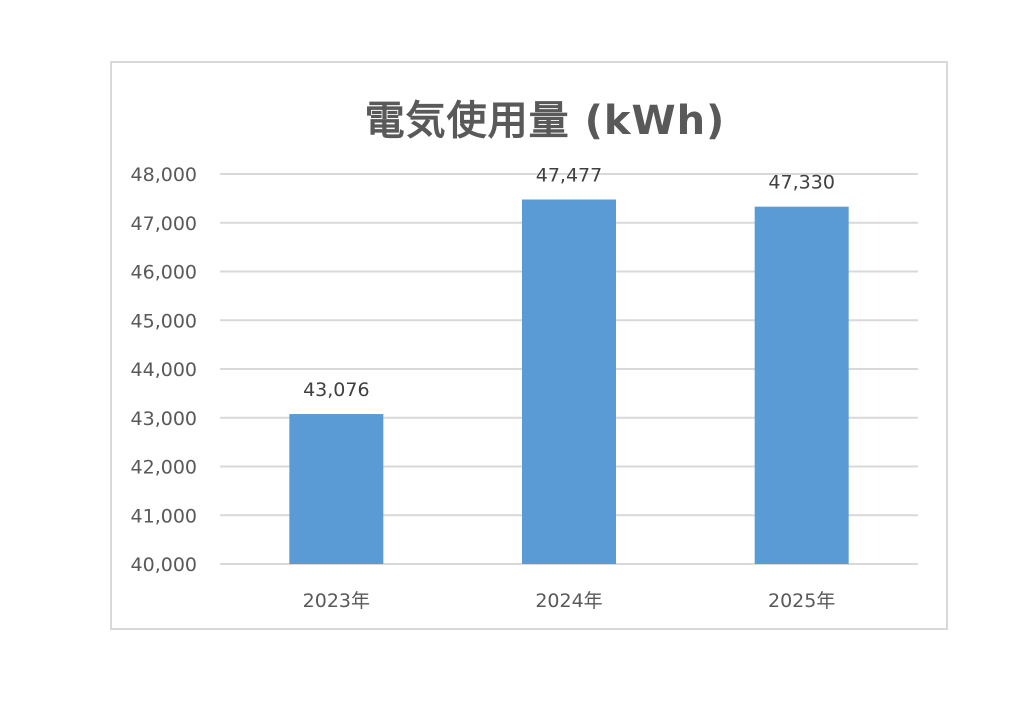  Describe the element at coordinates (545, 121) in the screenshot. I see `chart-title: 電気使用量 (kWh)` at that location.